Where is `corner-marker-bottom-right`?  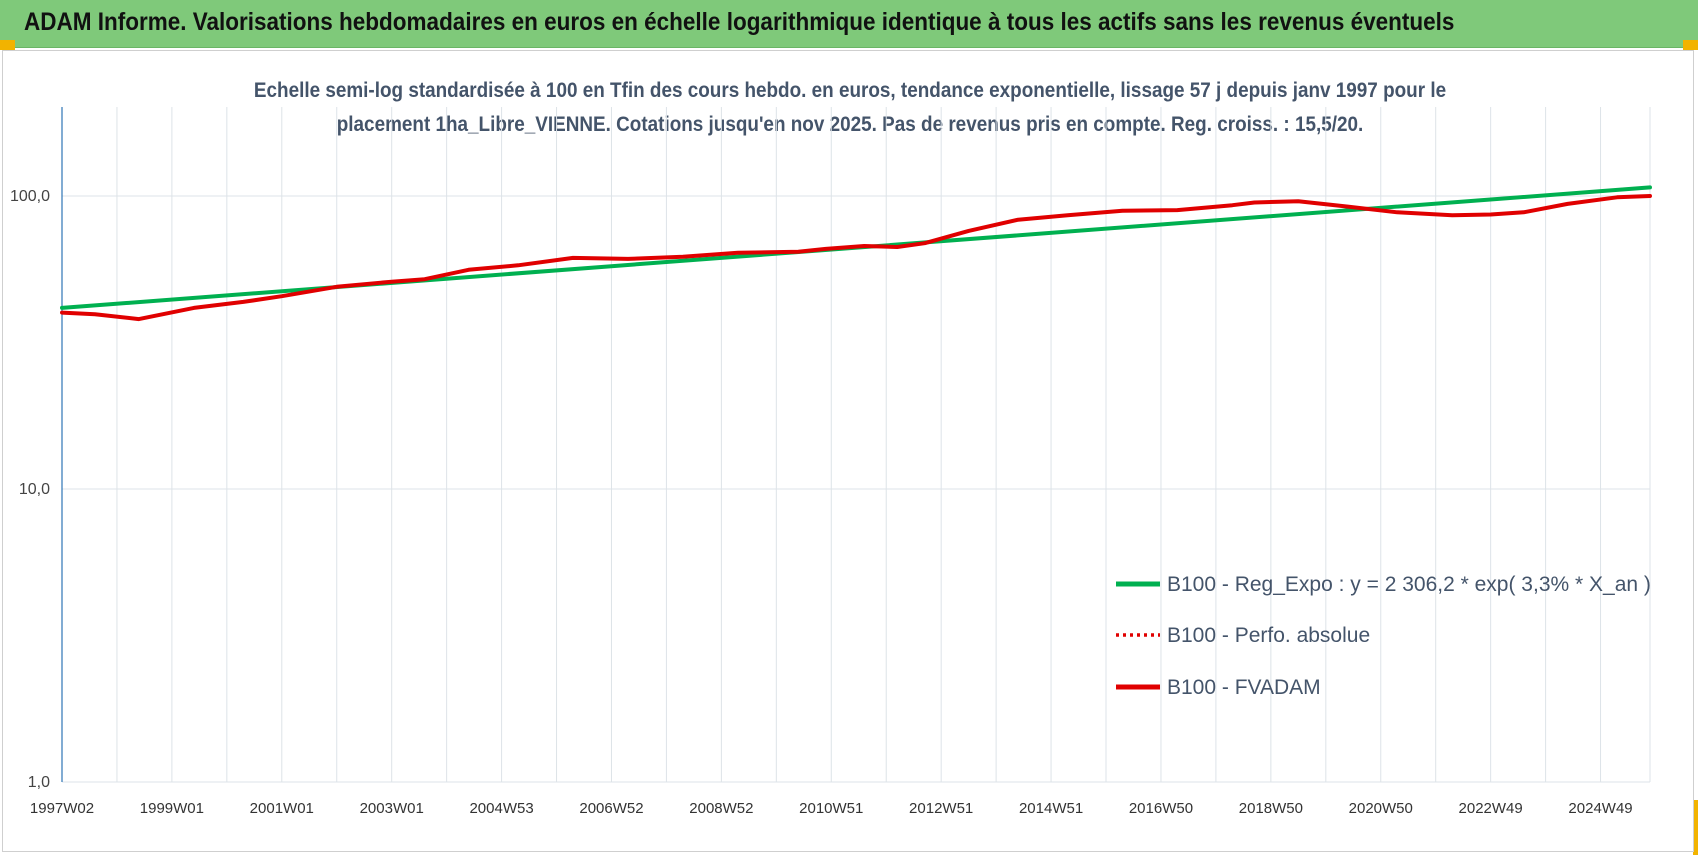
corner-marker-bottom-right is located at coordinates (1695, 827).